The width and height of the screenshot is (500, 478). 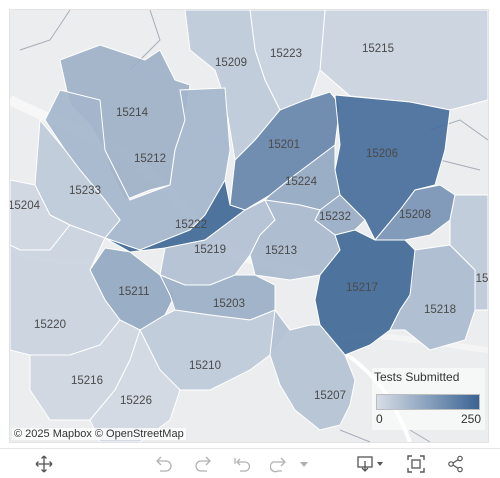 What do you see at coordinates (482, 279) in the screenshot?
I see `zip-label-15: 15` at bounding box center [482, 279].